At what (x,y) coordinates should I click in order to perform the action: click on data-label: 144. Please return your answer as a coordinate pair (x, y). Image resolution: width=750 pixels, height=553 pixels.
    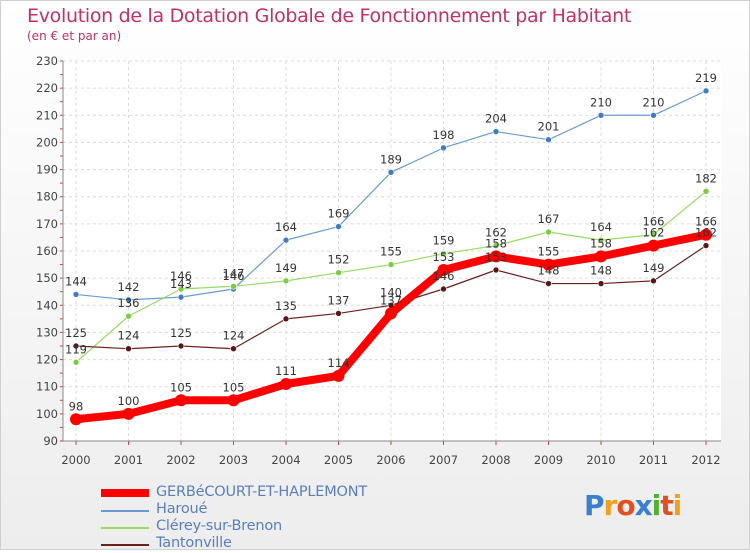
    Looking at the image, I should click on (76, 281).